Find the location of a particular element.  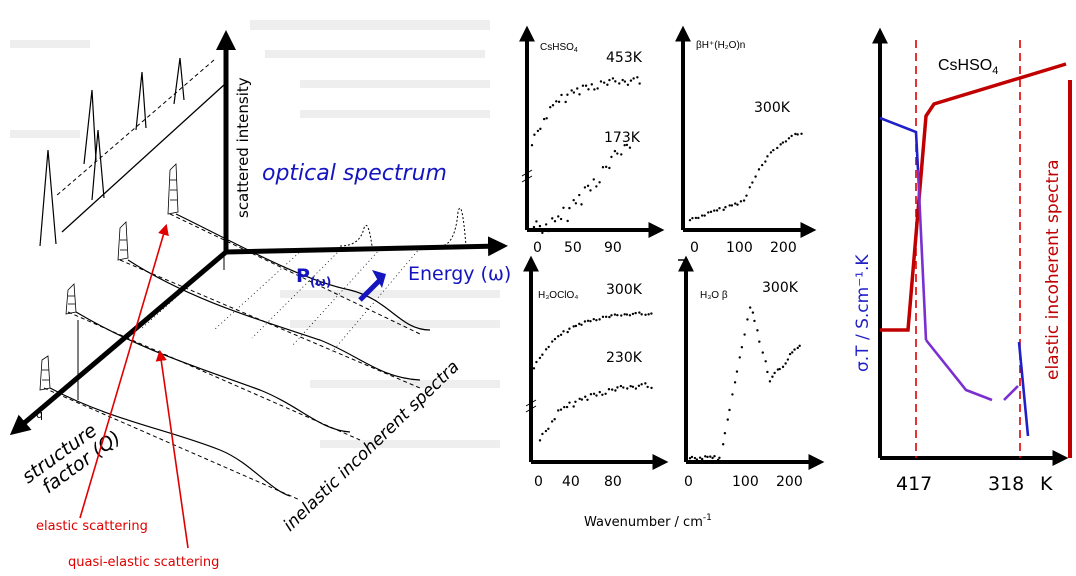

hatched-peaks is located at coordinates (109, 277).